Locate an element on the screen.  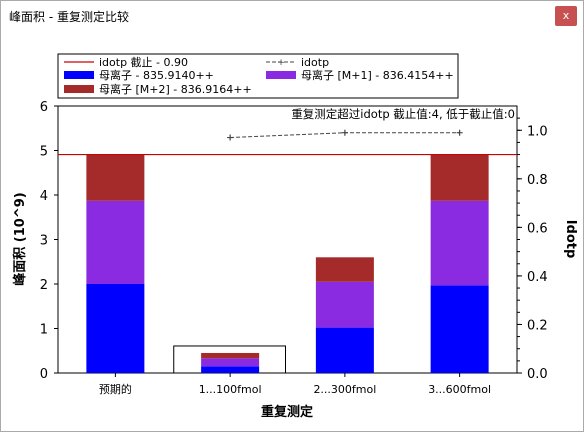
y-tick-label-0: 0 is located at coordinates (44, 374).